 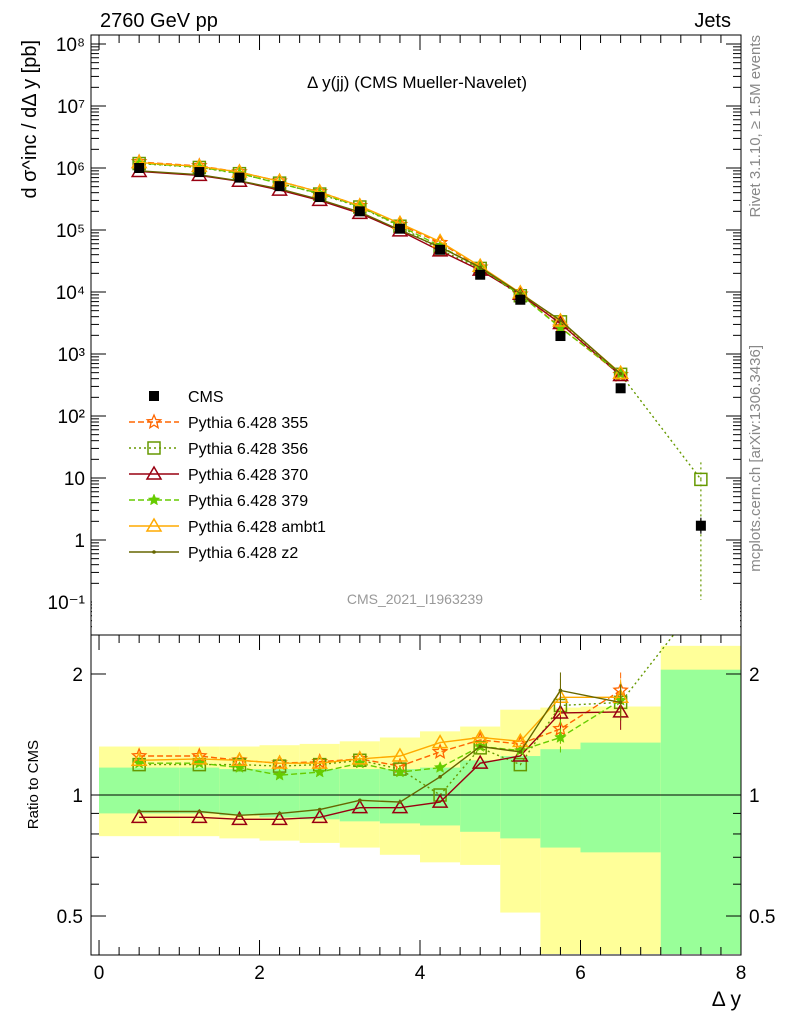 I want to click on ratio-y-tick-label-right: 2, so click(x=754, y=675).